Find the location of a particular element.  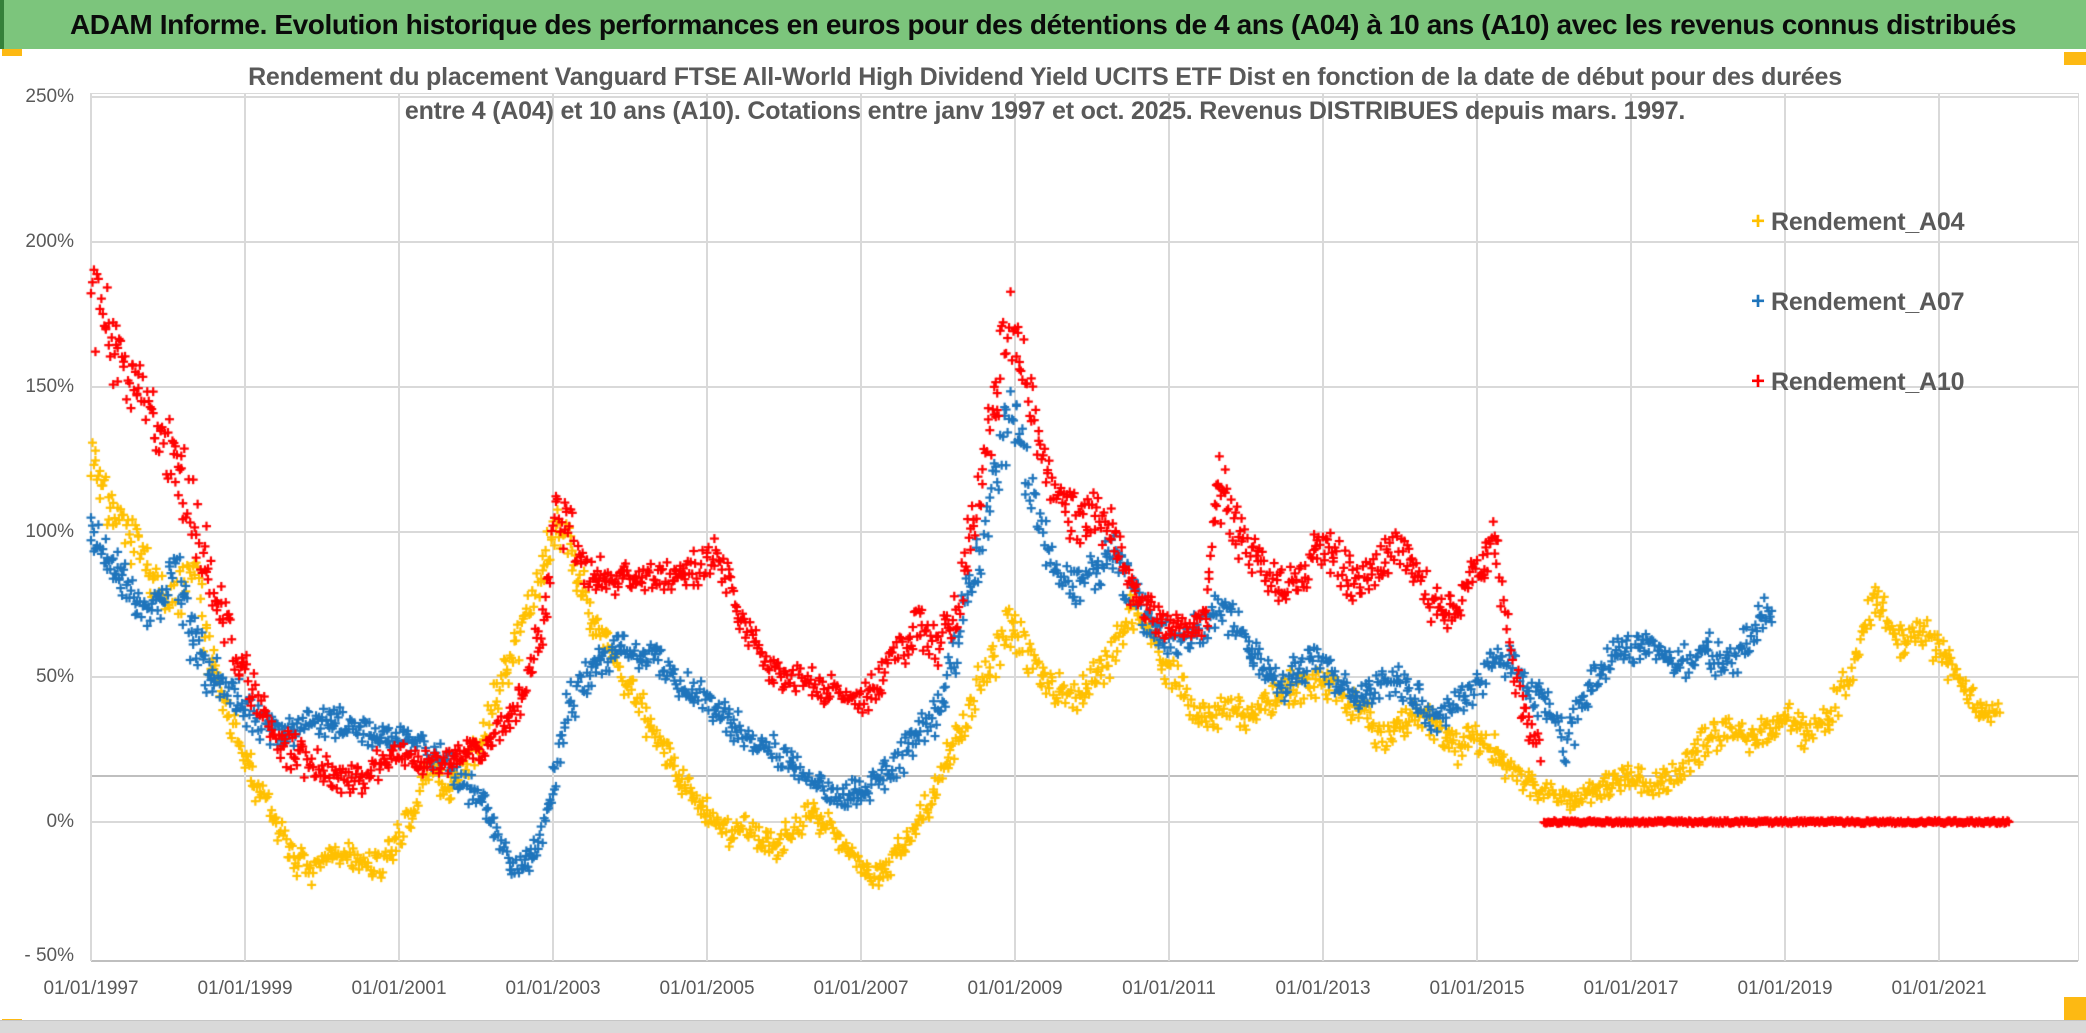

y-axis-label: 0% is located at coordinates (60, 821).